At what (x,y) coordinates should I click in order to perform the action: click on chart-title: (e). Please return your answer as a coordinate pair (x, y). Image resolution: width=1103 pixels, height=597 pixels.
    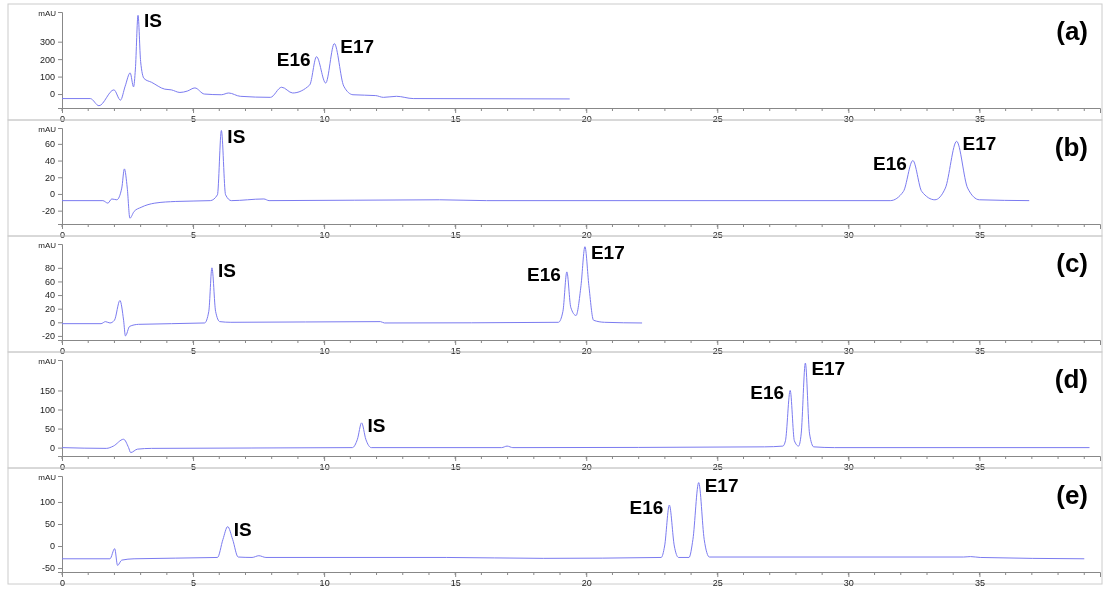
    Looking at the image, I should click on (1072, 495).